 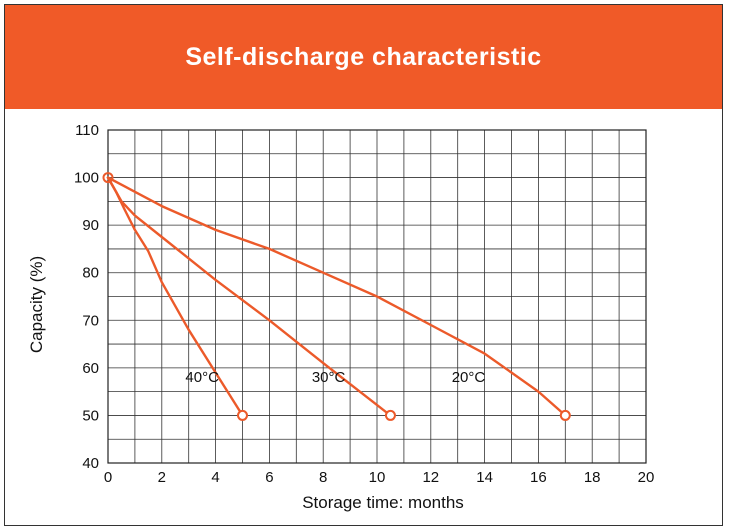 I want to click on y-tick-label: 60, so click(x=90, y=368).